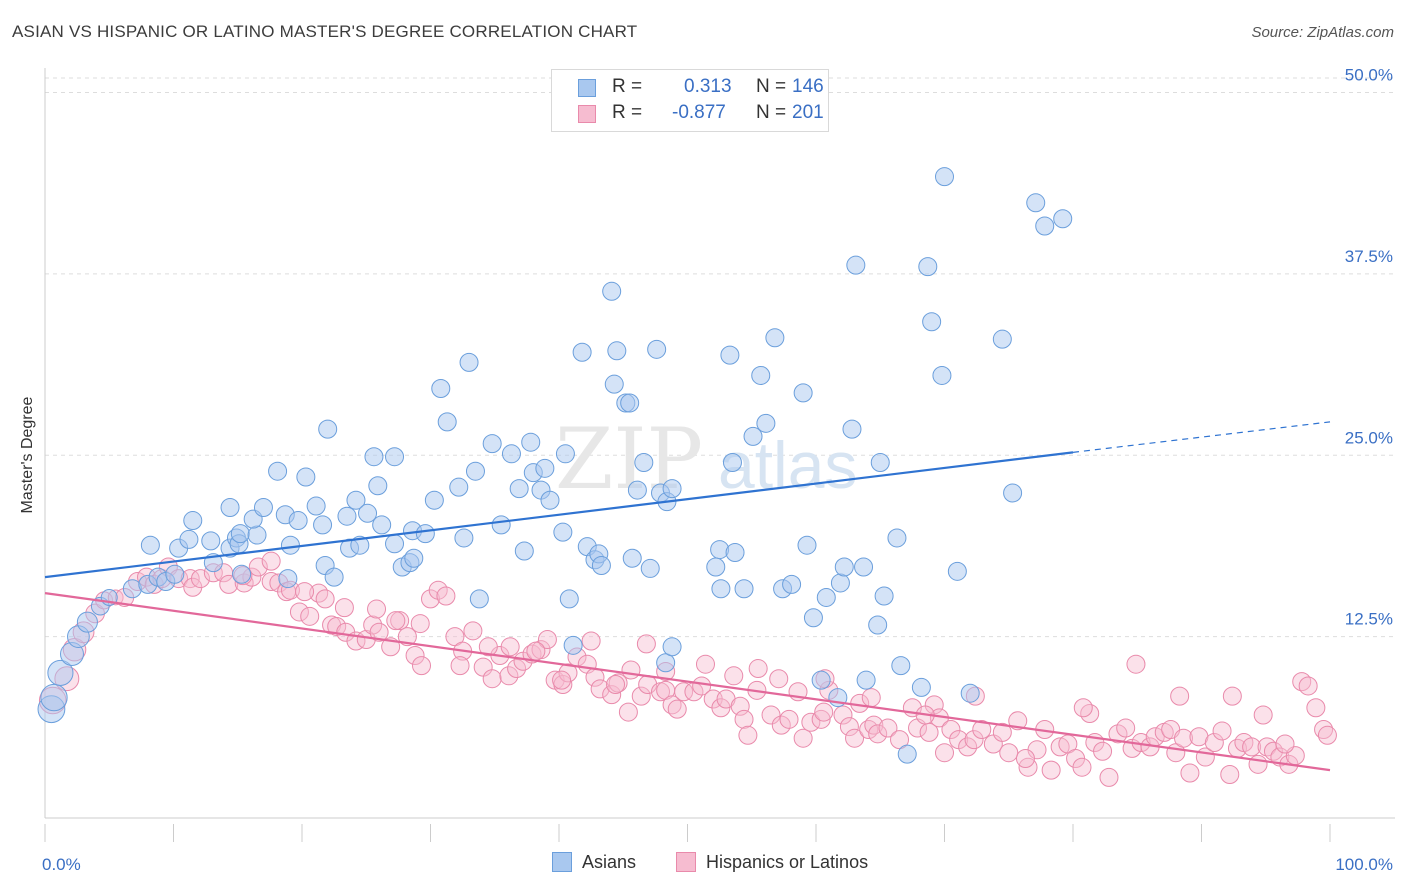 The width and height of the screenshot is (1406, 892). I want to click on watermark: ZIP atlas, so click(706, 459).